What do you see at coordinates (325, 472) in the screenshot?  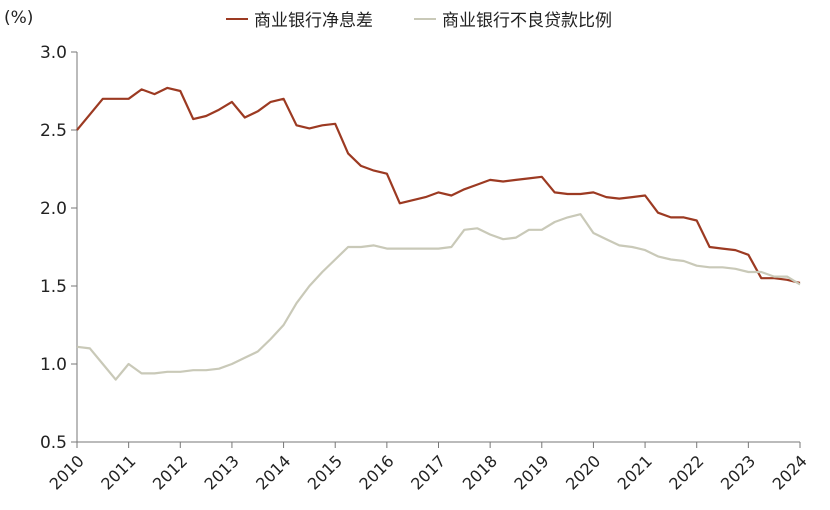 I see `x-tick-label: 2015` at bounding box center [325, 472].